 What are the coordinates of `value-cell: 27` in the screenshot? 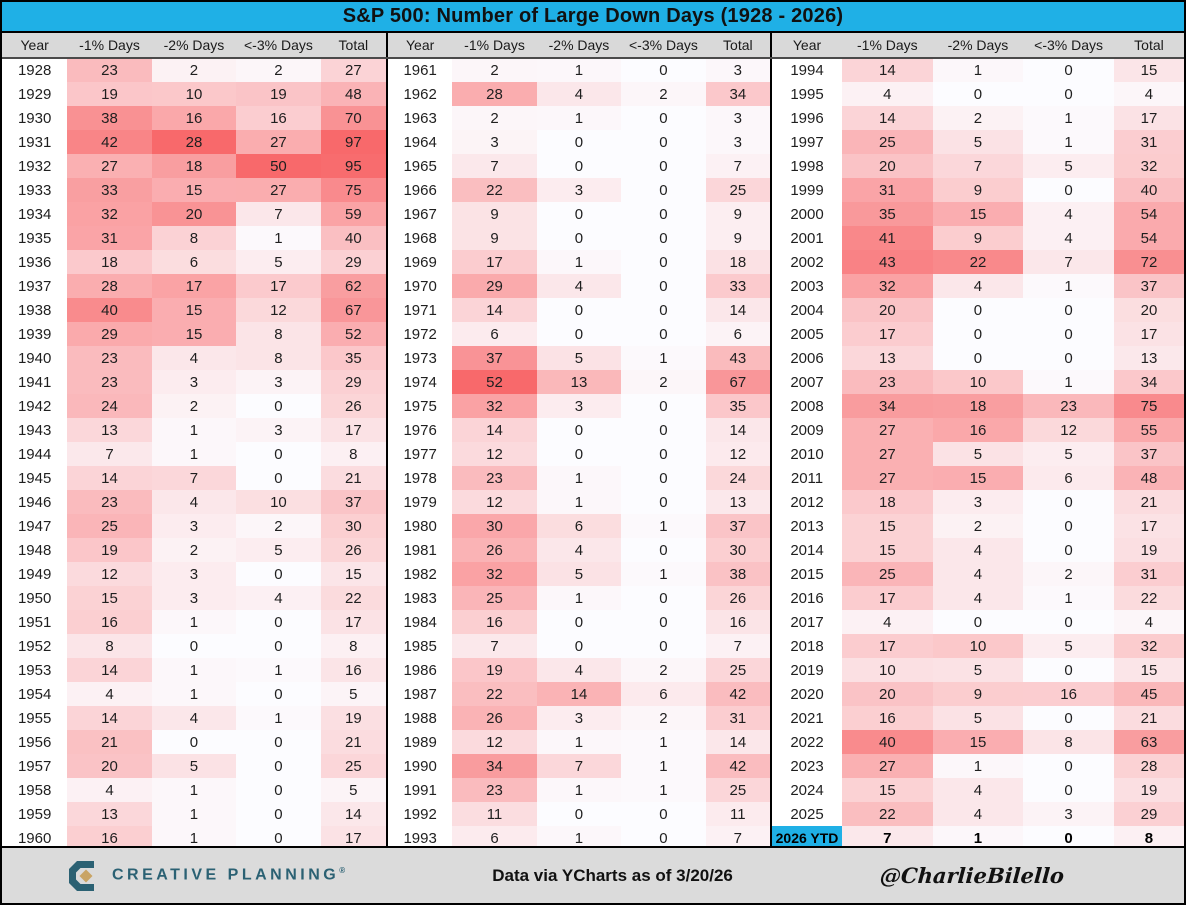 It's located at (278, 190).